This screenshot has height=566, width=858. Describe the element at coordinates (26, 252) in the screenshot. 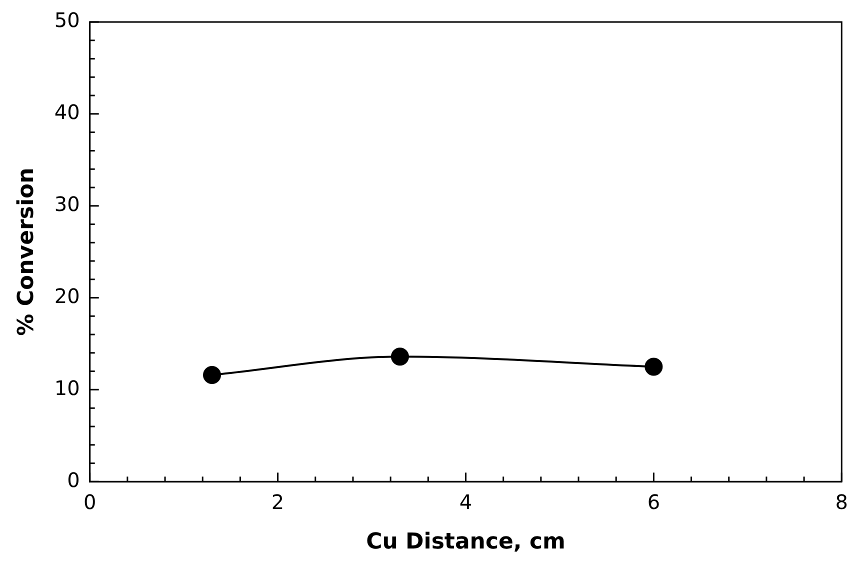

I see `y-axis-title: % Conversion` at that location.